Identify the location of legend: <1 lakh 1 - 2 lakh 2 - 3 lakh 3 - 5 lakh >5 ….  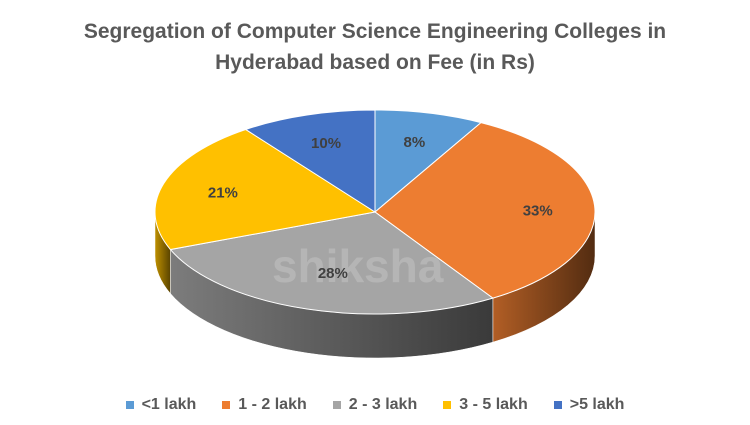
(375, 405).